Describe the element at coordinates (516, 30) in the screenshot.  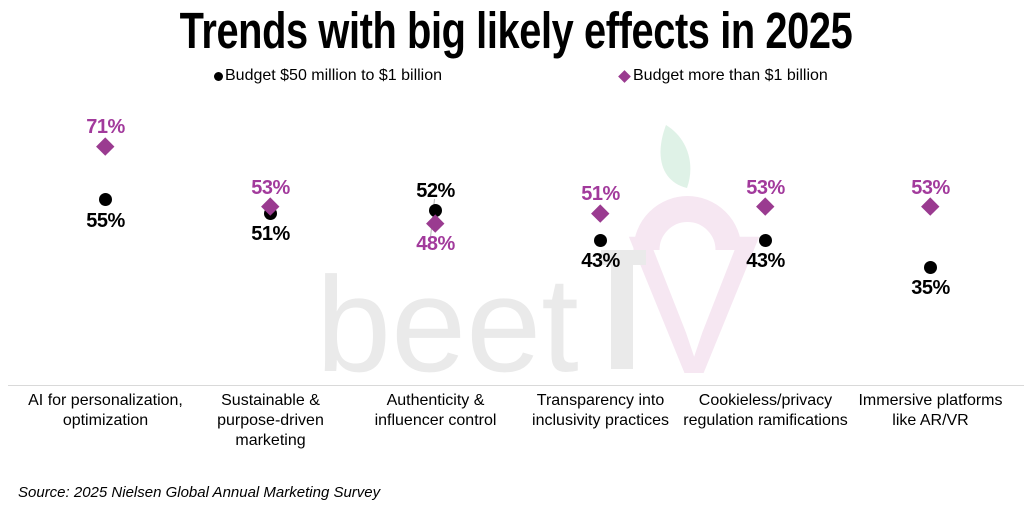
I see `chart-title: Trends with big likely effects in 2025` at that location.